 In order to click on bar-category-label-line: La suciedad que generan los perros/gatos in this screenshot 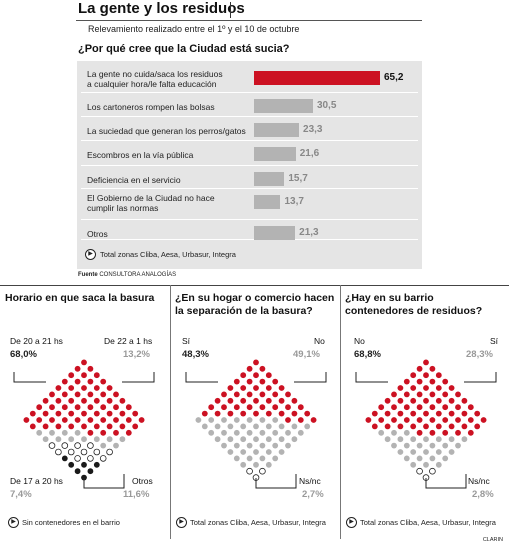, I will do `click(166, 131)`.